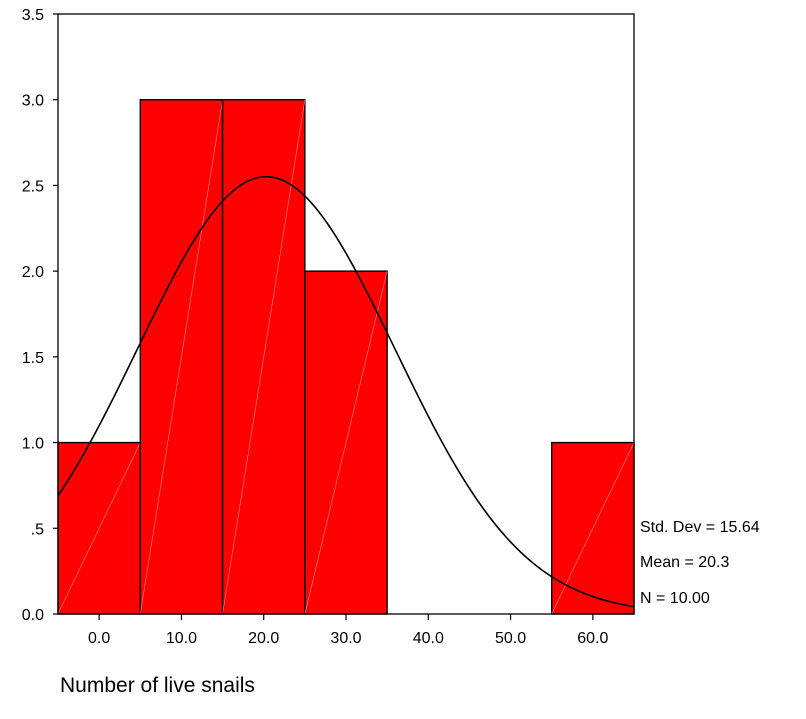 This screenshot has height=719, width=806. Describe the element at coordinates (428, 638) in the screenshot. I see `x-tick-label-4: 40.0` at that location.